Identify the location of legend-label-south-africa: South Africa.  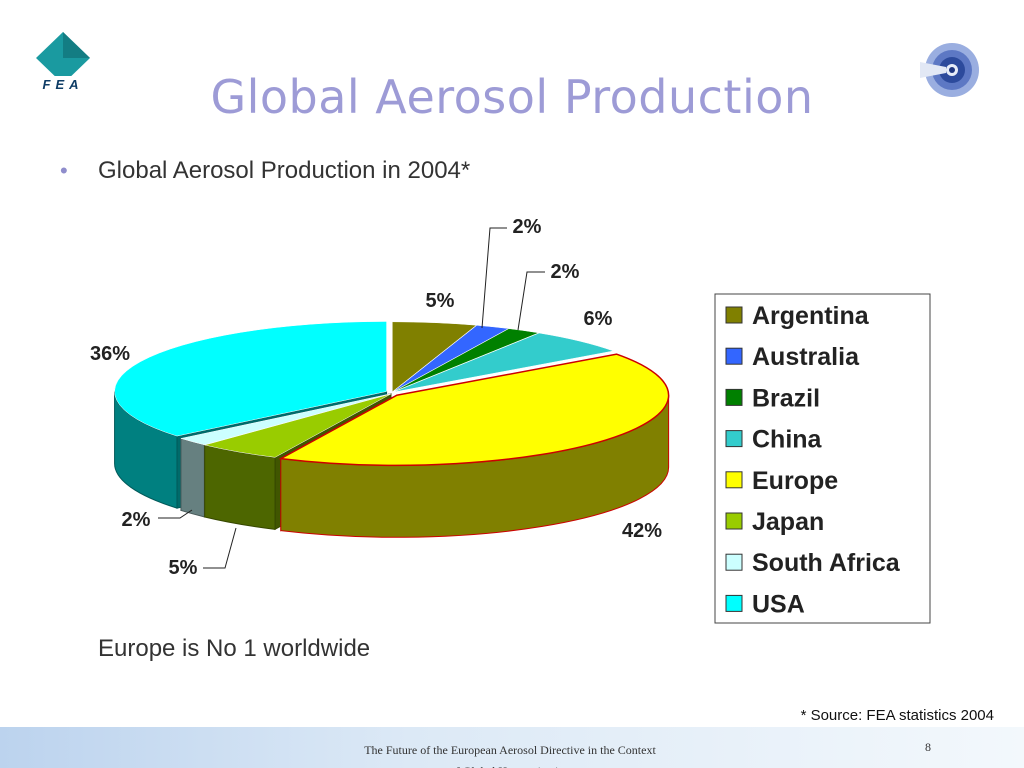
(826, 563).